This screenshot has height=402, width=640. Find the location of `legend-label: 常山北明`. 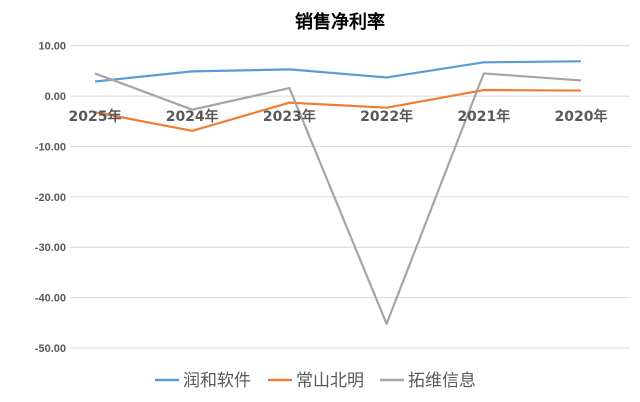

legend-label: 常山北明 is located at coordinates (330, 381).